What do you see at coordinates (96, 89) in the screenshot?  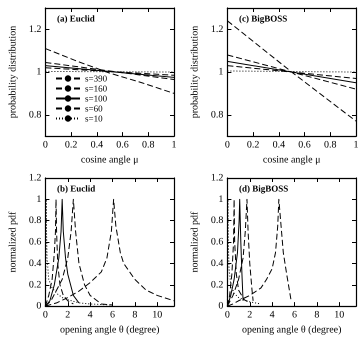 I see `legend-label: s=160` at bounding box center [96, 89].